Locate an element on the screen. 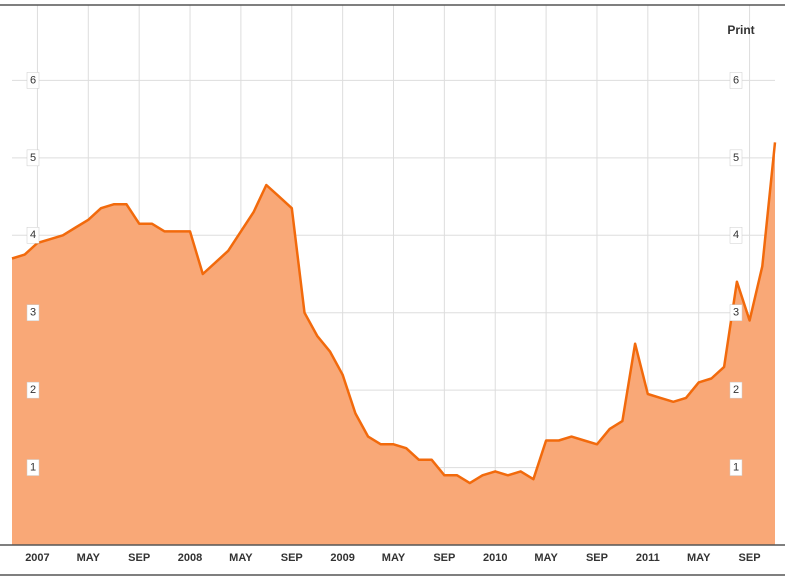  x-tick-label: 2011 is located at coordinates (648, 558).